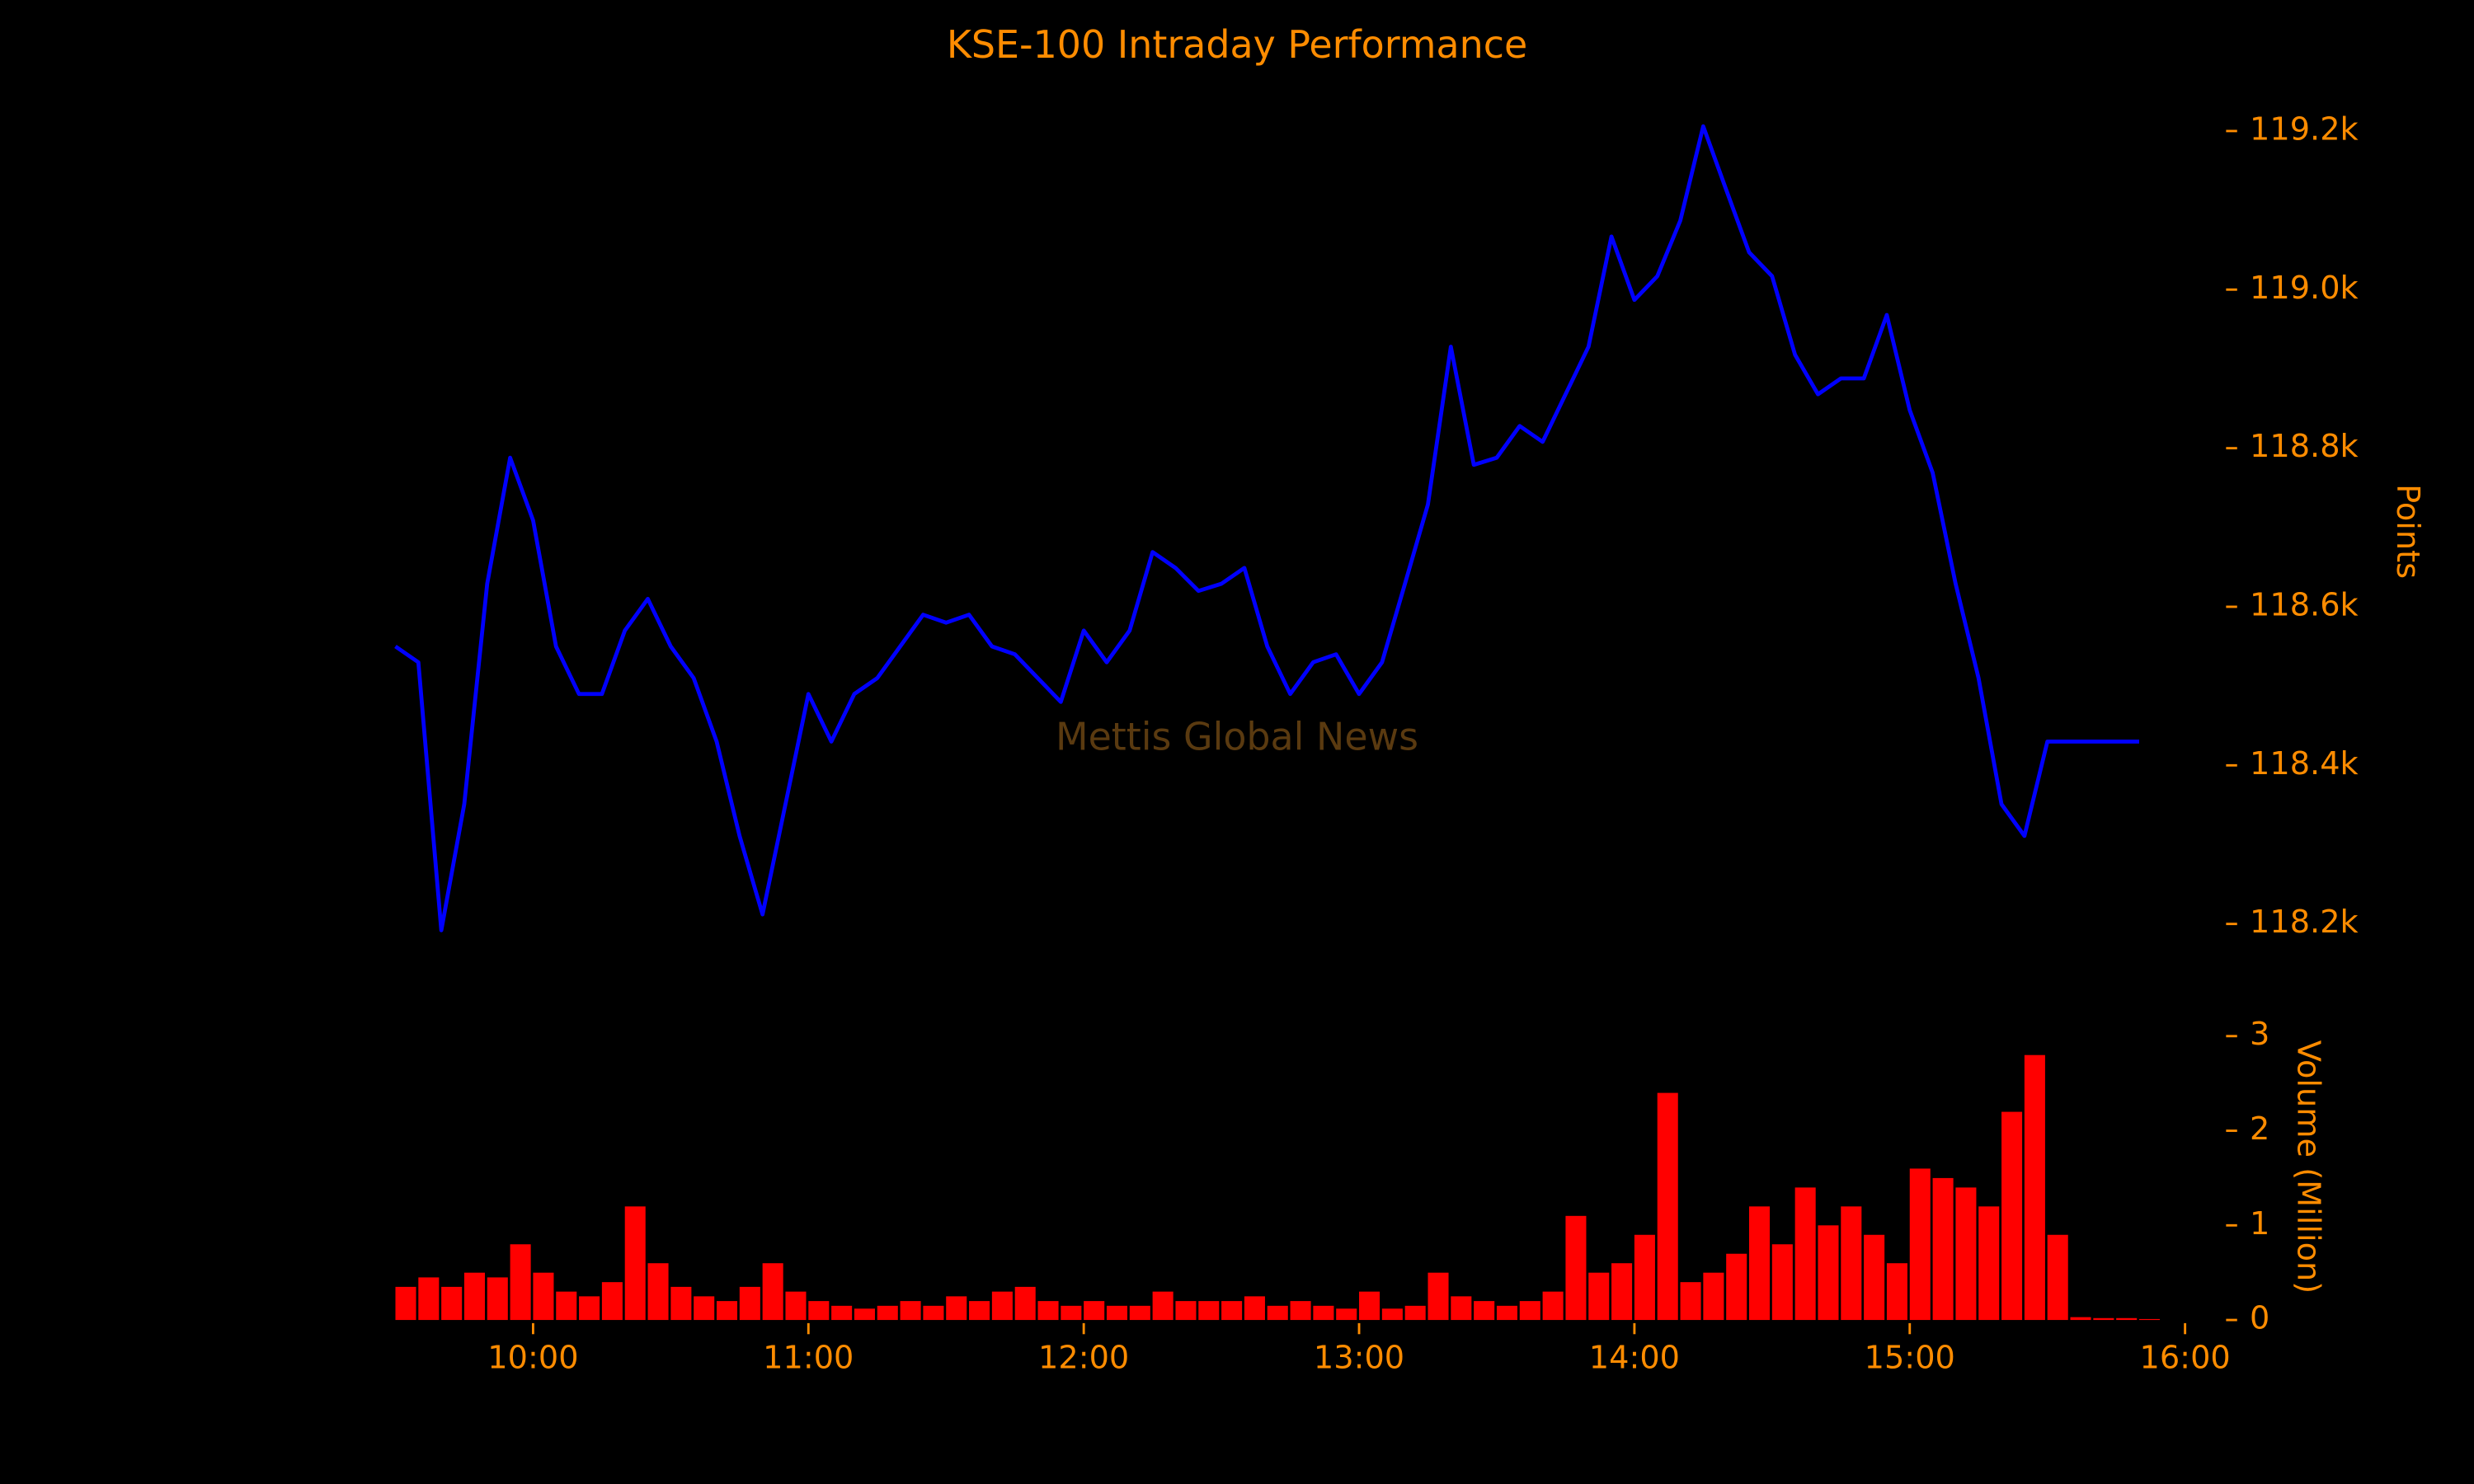 The height and width of the screenshot is (1484, 2474). Describe the element at coordinates (2304, 129) in the screenshot. I see `y-tick-label: 119.2k` at that location.